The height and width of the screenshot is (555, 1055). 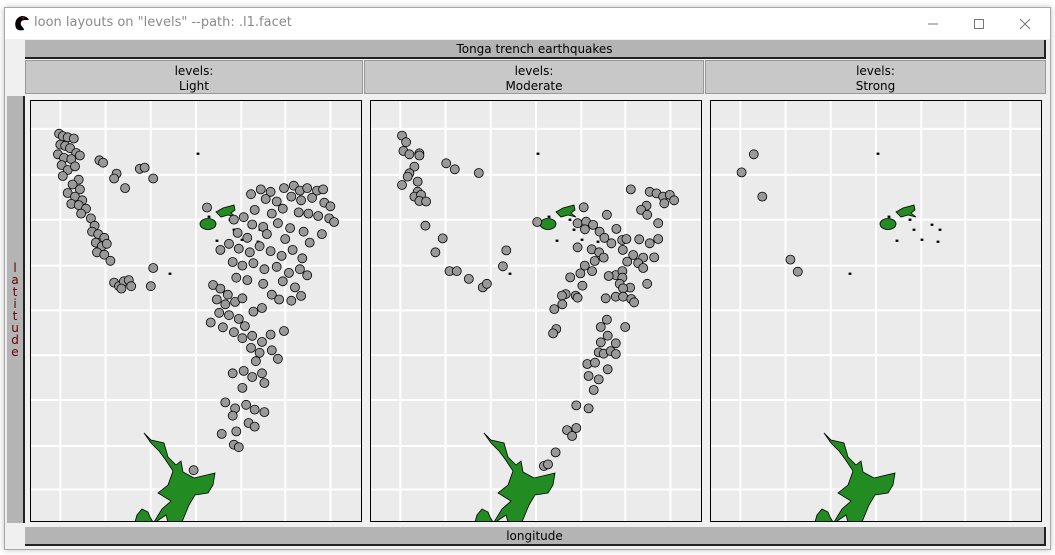 What do you see at coordinates (519, 476) in the screenshot?
I see `new-zealand-north-island` at bounding box center [519, 476].